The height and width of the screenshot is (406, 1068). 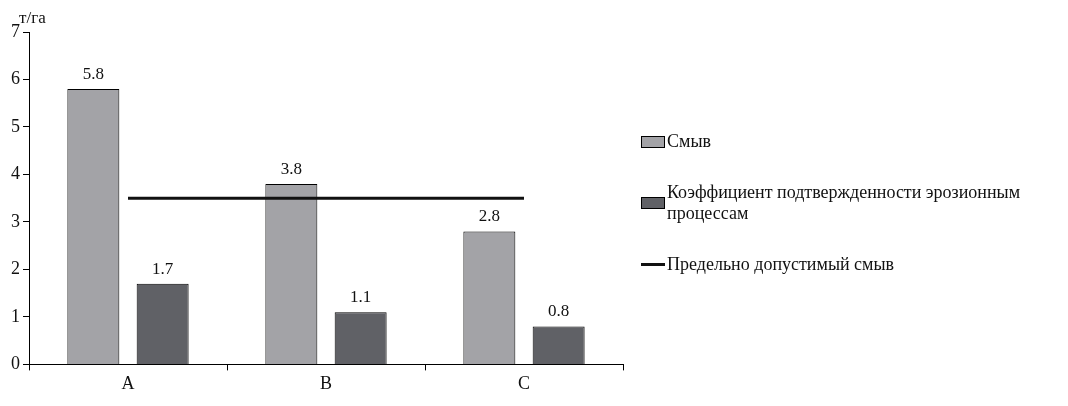 What do you see at coordinates (524, 382) in the screenshot?
I see `x-tick-label: C` at bounding box center [524, 382].